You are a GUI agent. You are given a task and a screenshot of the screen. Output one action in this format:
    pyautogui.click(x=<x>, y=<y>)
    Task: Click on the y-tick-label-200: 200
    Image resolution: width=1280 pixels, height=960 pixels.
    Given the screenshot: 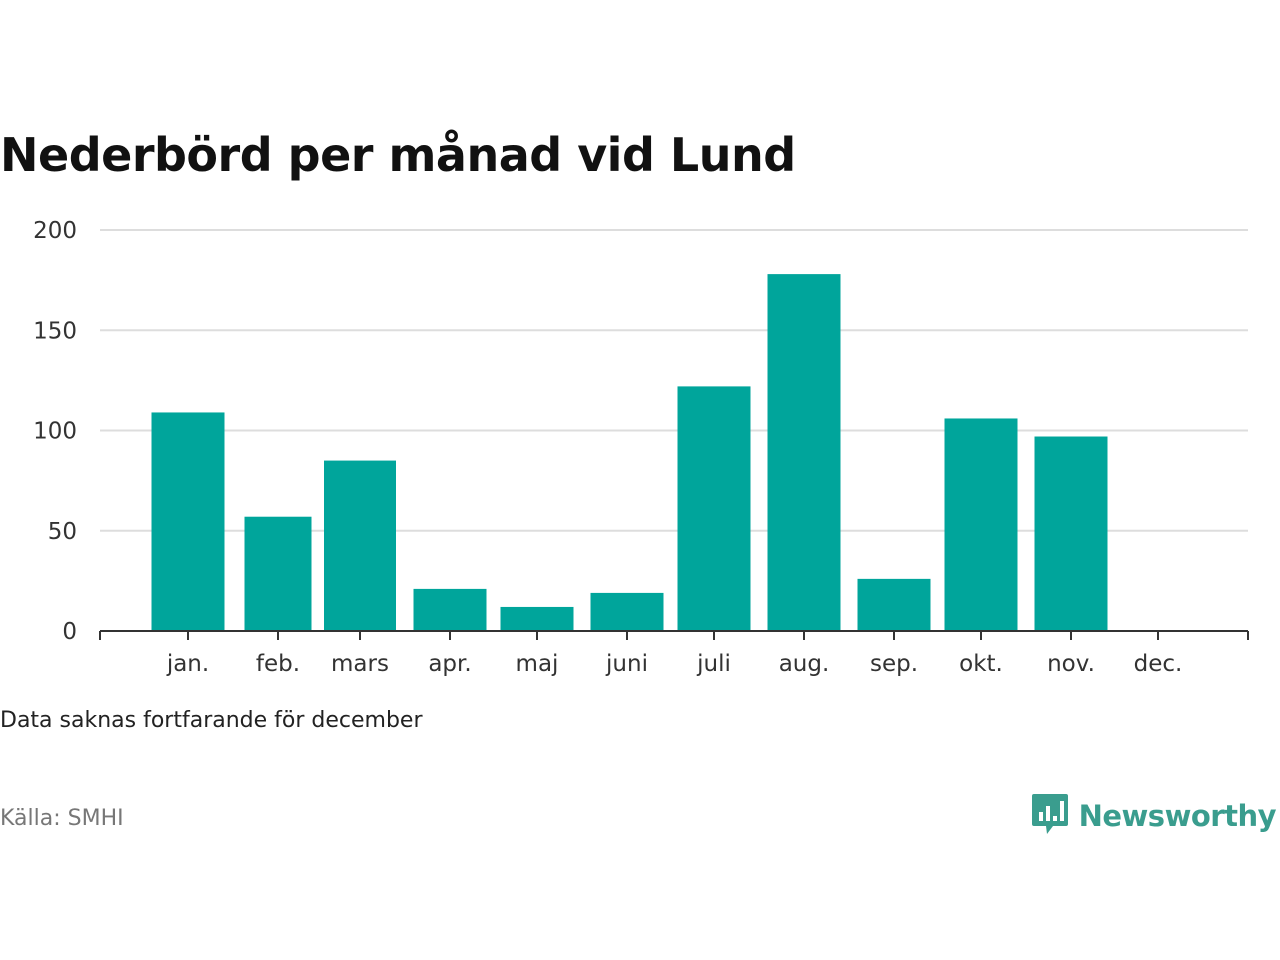 What is the action you would take?
    pyautogui.click(x=55, y=231)
    